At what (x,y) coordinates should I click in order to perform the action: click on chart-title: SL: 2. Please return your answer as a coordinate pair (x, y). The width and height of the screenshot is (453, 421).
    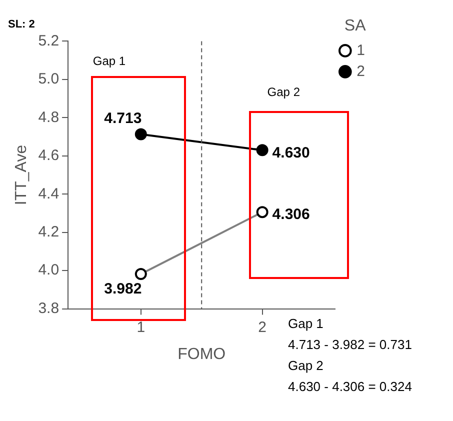
    Looking at the image, I should click on (21, 24).